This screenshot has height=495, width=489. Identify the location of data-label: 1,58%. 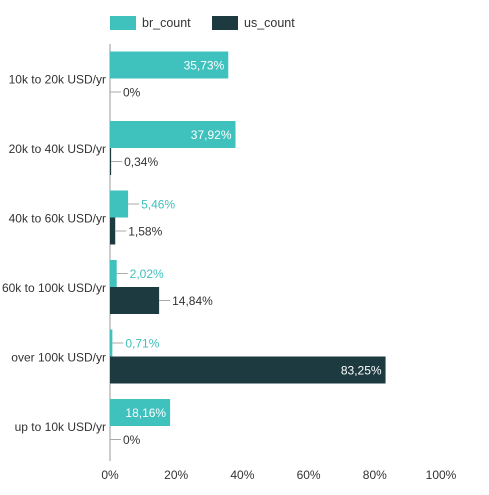
(145, 232).